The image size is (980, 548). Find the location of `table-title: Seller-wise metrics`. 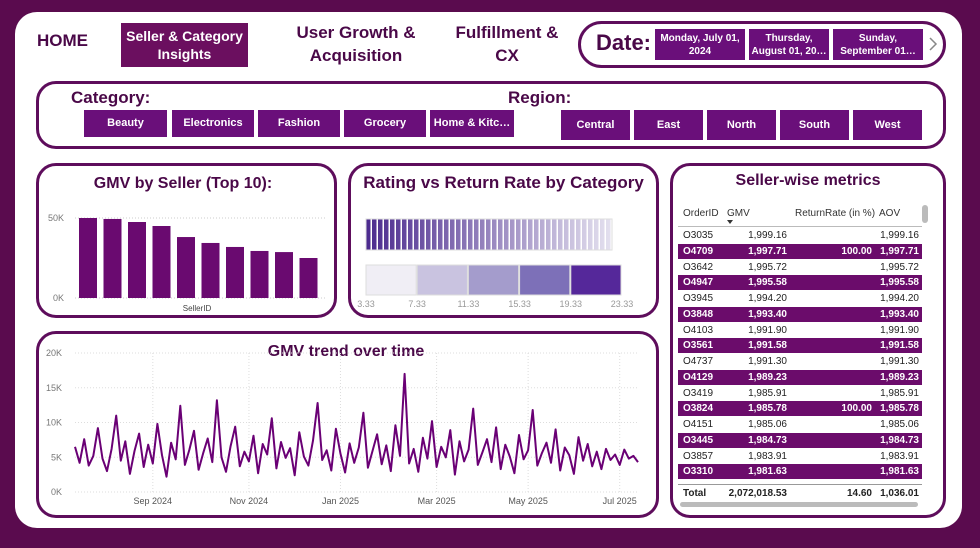

table-title: Seller-wise metrics is located at coordinates (808, 180).